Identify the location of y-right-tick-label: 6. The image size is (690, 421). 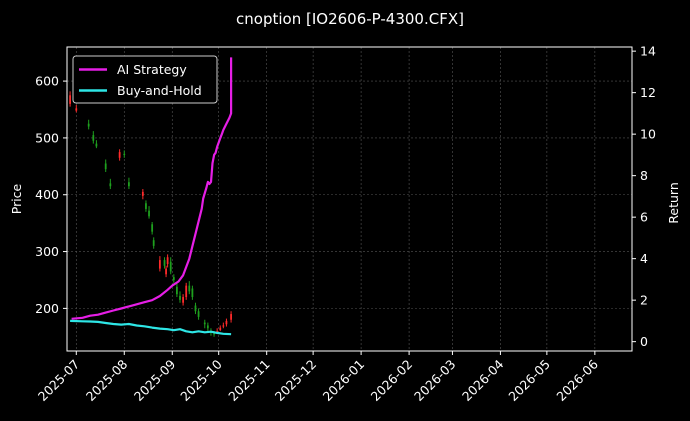
(644, 217).